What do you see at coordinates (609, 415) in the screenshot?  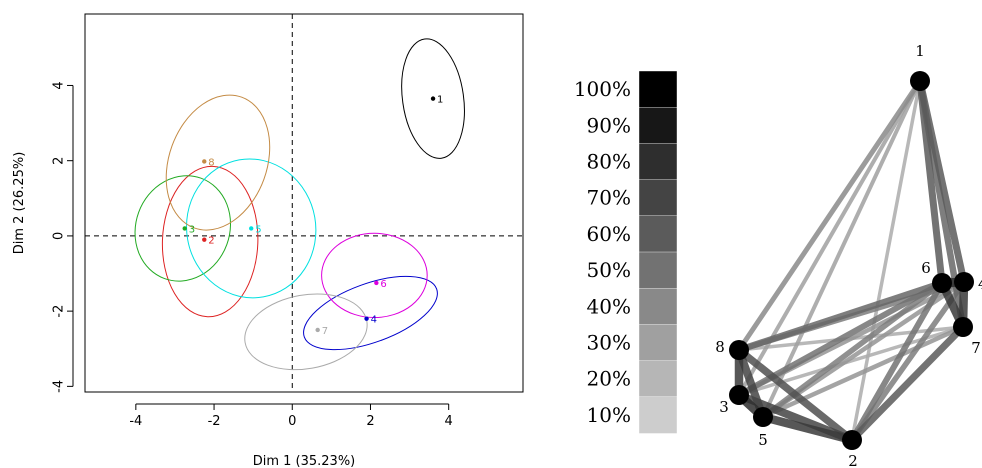 I see `legend-label: 10%` at bounding box center [609, 415].